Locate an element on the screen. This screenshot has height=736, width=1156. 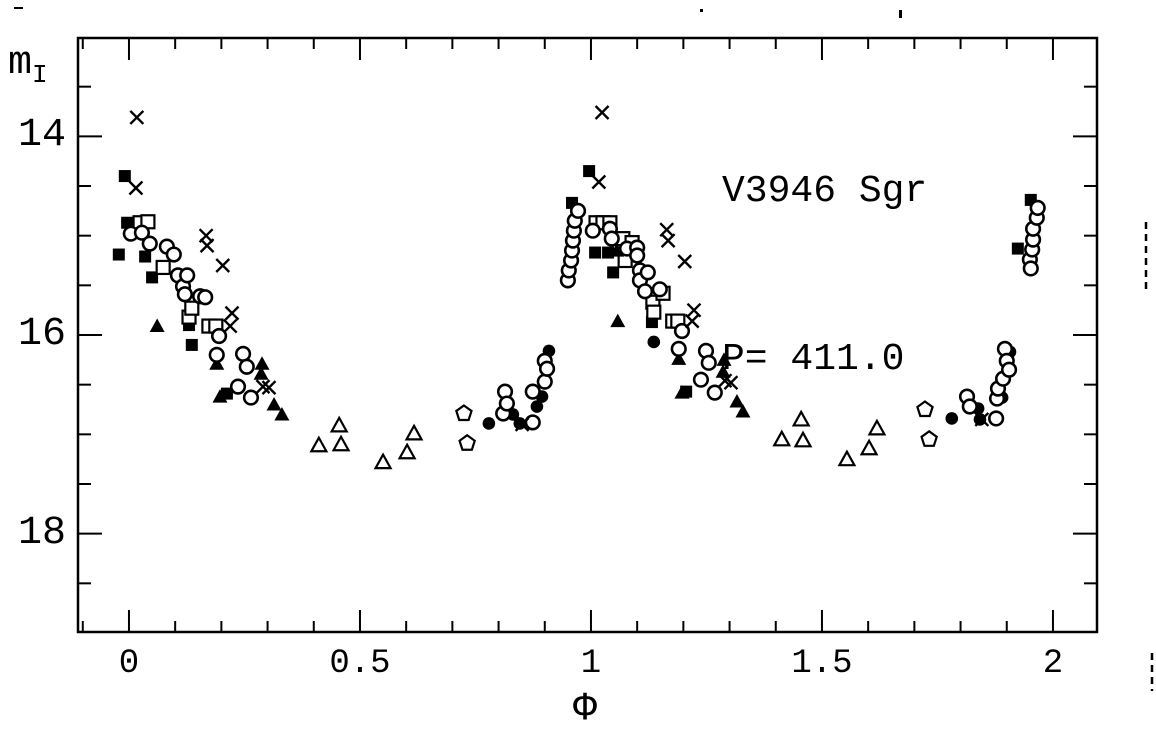
y-tick-label-16: 16 is located at coordinates (41, 334).